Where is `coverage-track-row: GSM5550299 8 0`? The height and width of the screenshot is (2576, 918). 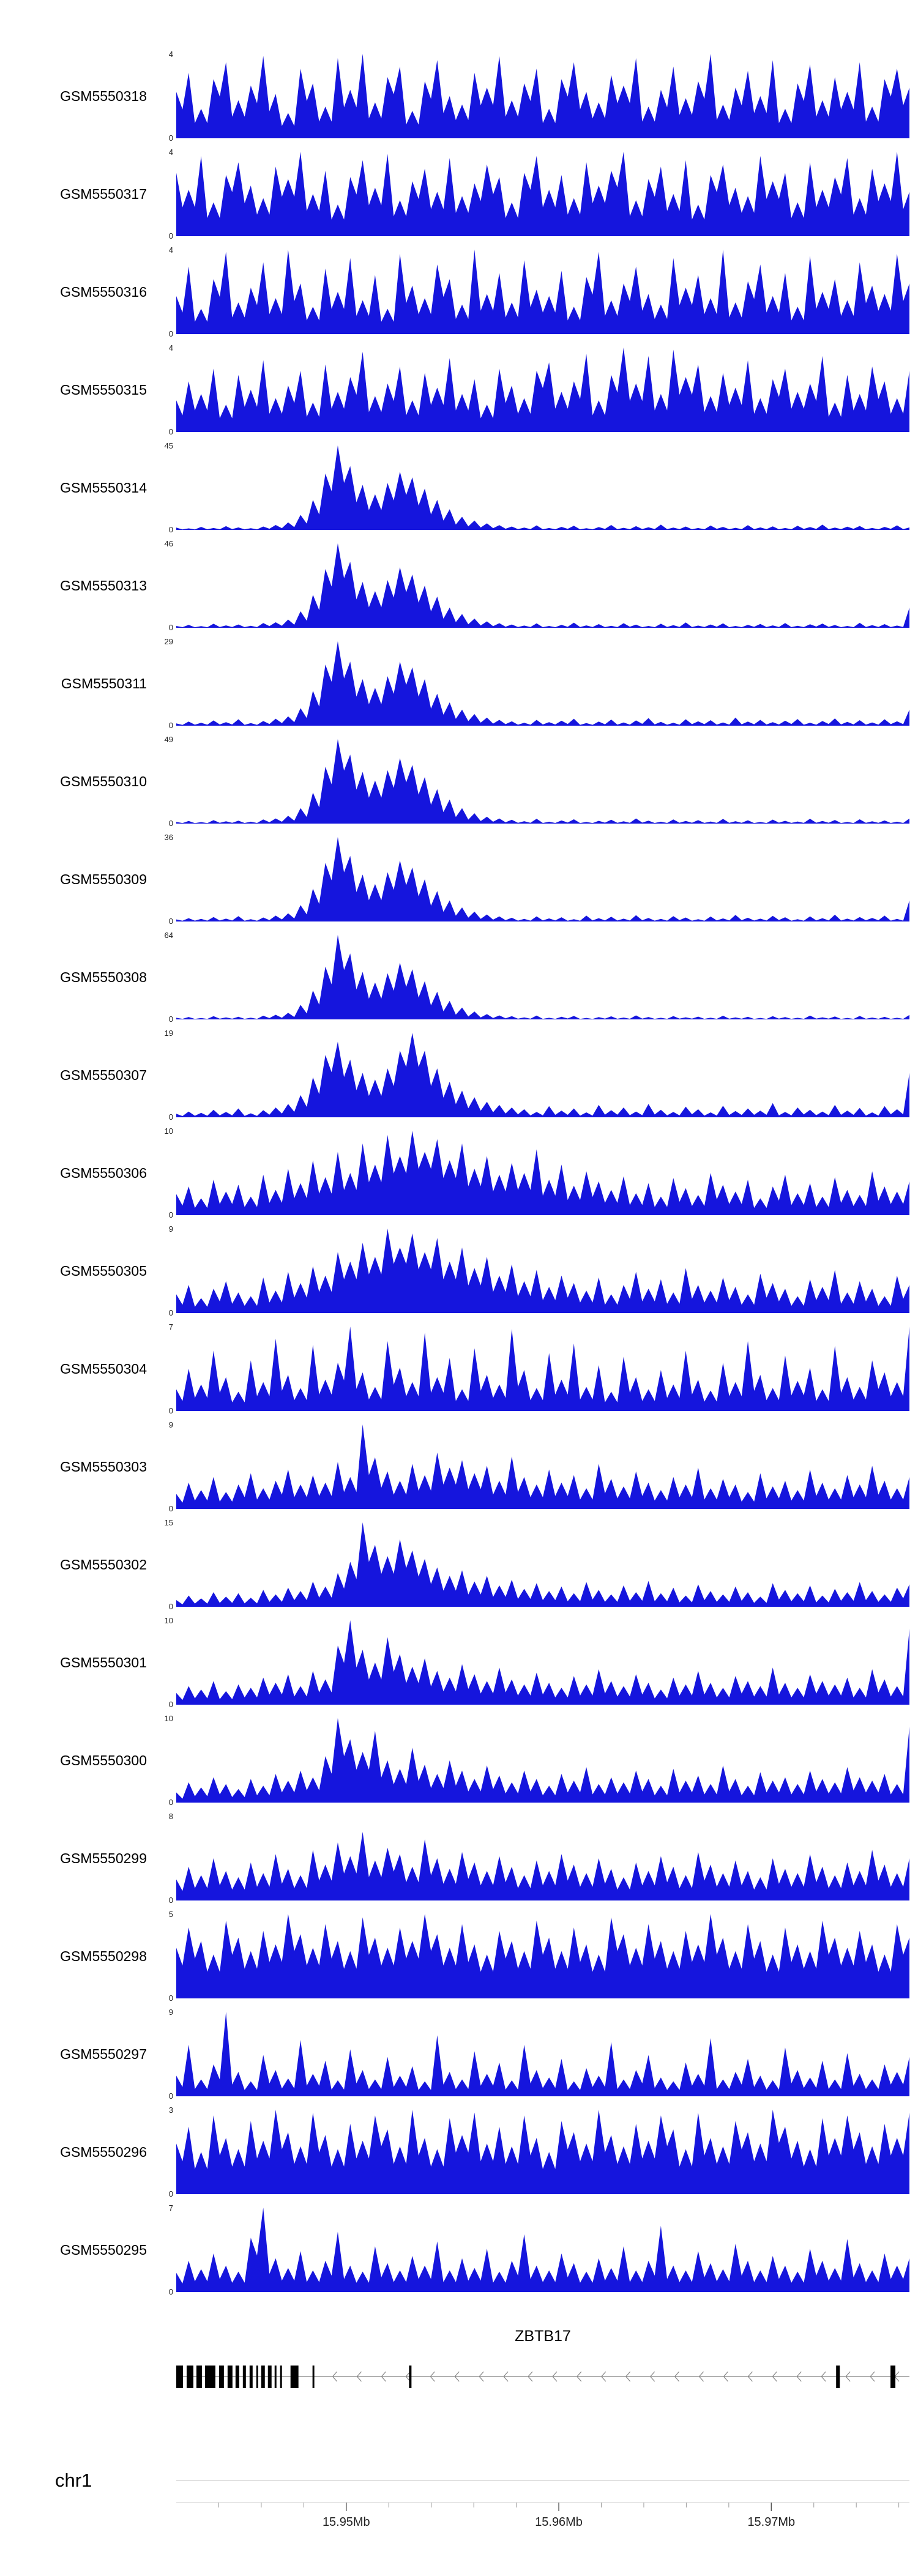
coverage-track-row: GSM5550299 8 0 is located at coordinates (459, 1859).